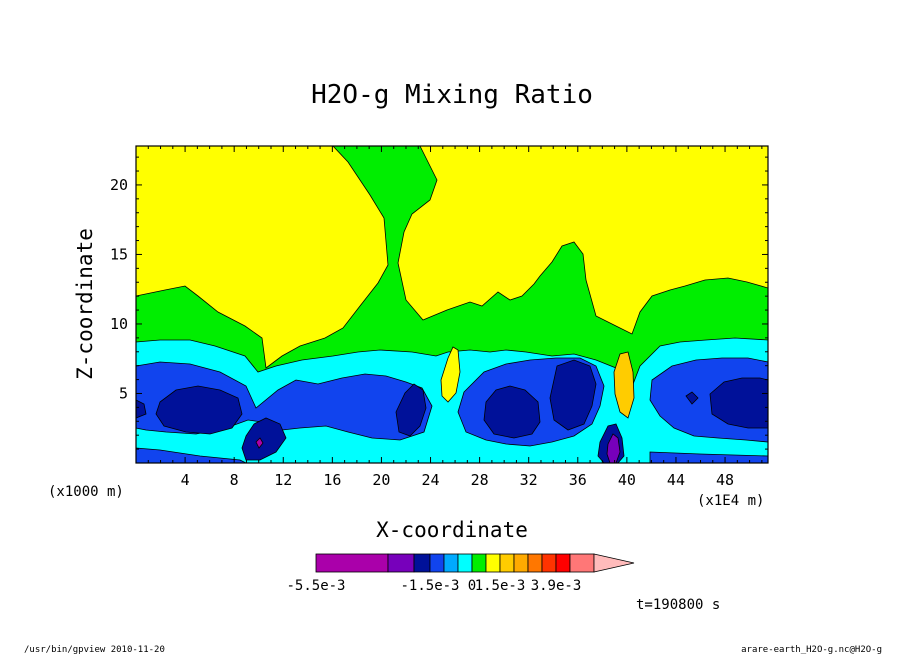 The image size is (904, 658). Describe the element at coordinates (676, 480) in the screenshot. I see `x-tick-label: 44` at that location.